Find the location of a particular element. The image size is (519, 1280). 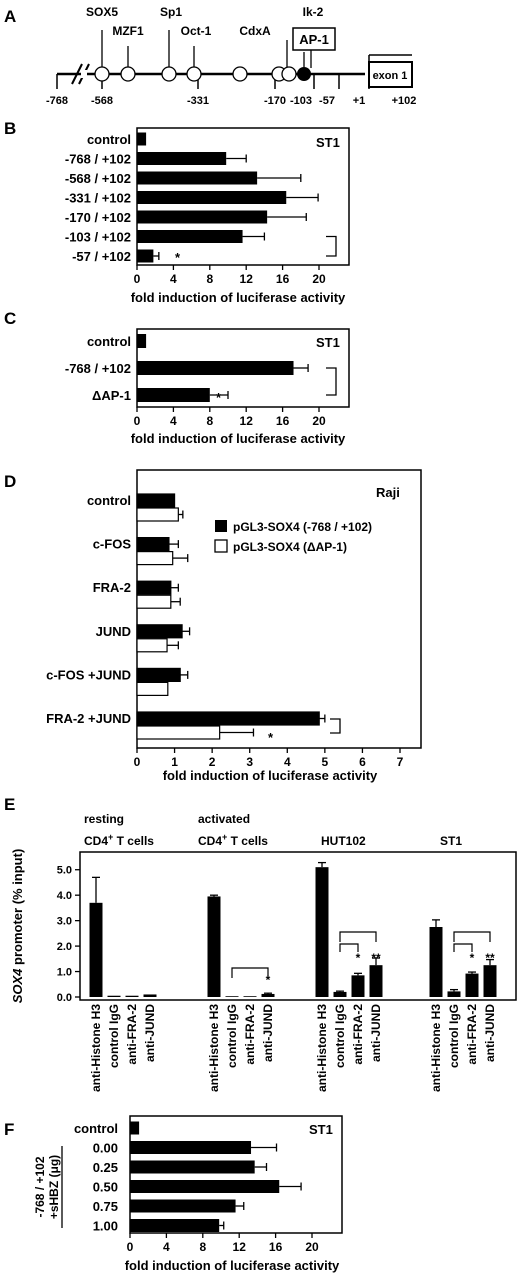

factor-label: Sp1 is located at coordinates (171, 12).